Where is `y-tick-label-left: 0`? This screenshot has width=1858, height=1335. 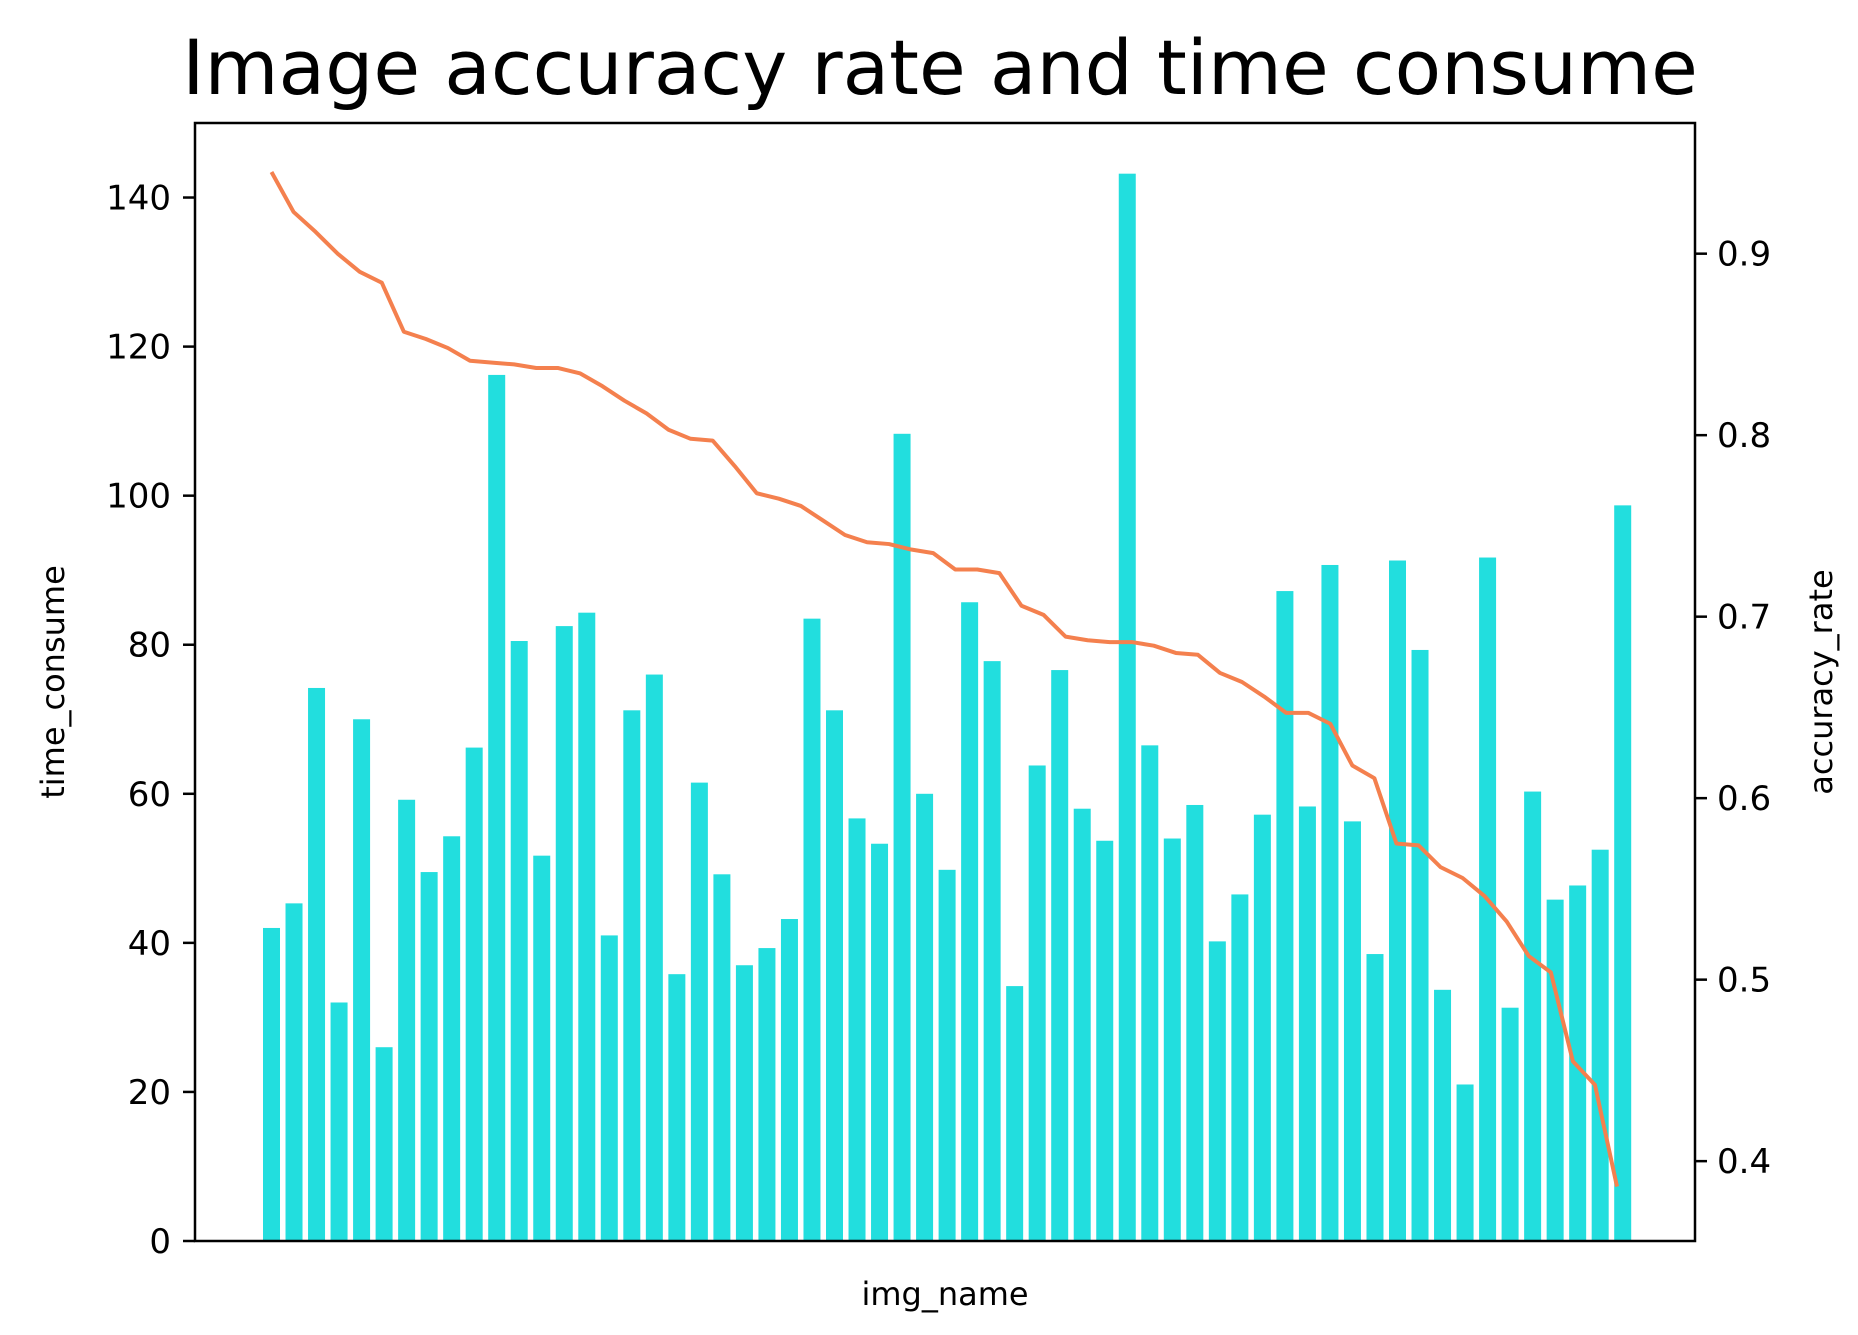
y-tick-label-left: 0 is located at coordinates (160, 1242).